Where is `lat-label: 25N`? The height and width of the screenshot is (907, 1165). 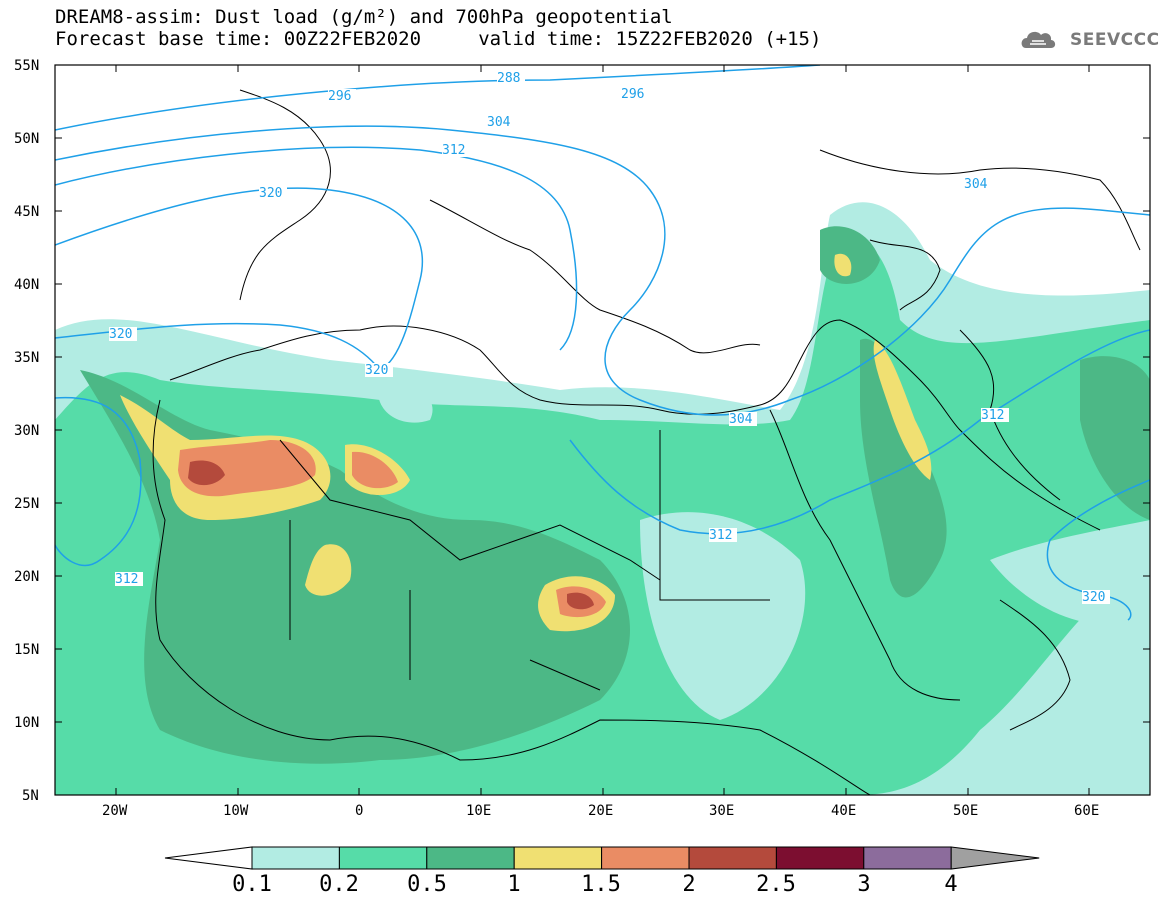
lat-label: 25N is located at coordinates (26, 504).